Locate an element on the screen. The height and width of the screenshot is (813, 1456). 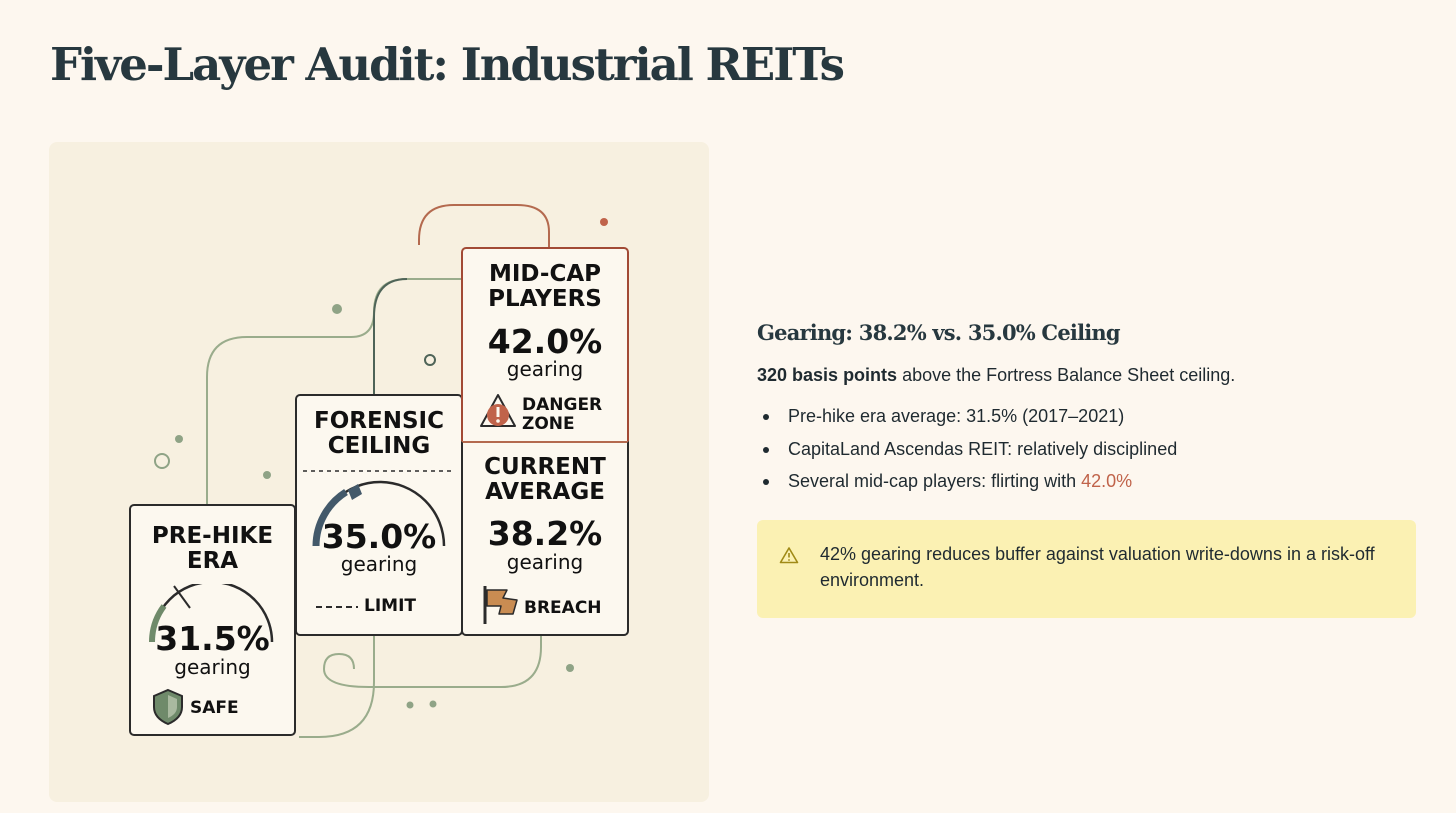
card-title: CEILING is located at coordinates (379, 446).